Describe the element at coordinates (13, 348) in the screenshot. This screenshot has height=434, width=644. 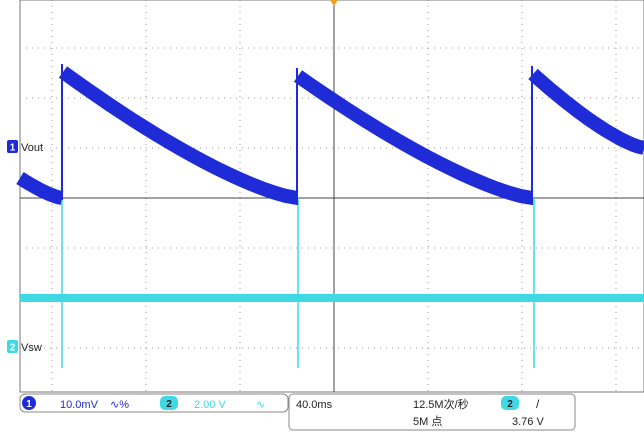
I see `ch2-marker-badge: 2` at that location.